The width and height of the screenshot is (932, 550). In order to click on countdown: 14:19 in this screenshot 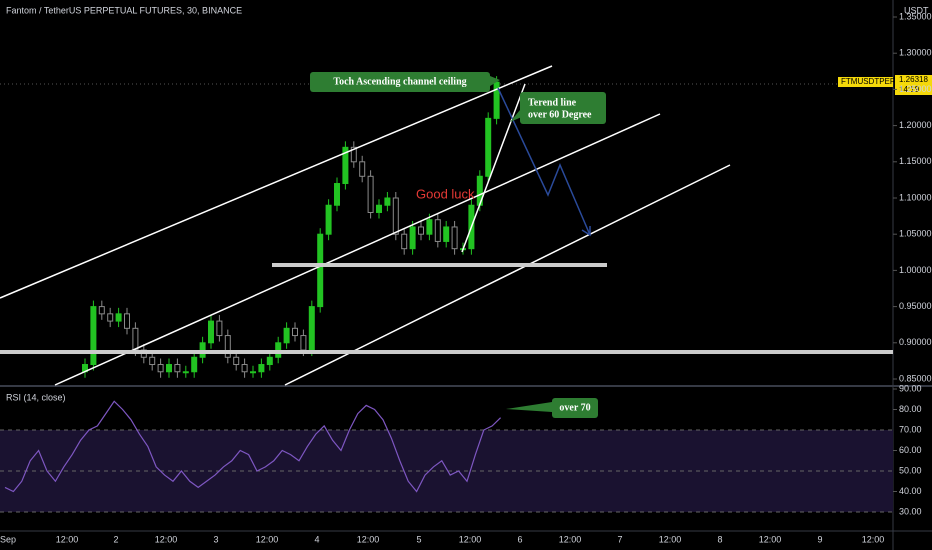, I will do `click(909, 89)`.